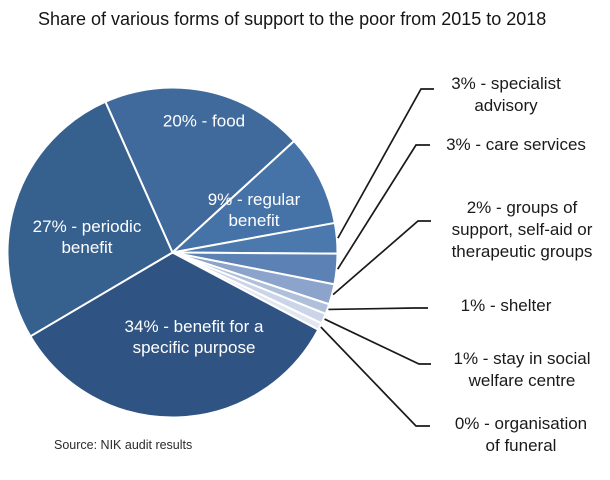 The image size is (610, 480). I want to click on pie-slice-food, so click(200, 170).